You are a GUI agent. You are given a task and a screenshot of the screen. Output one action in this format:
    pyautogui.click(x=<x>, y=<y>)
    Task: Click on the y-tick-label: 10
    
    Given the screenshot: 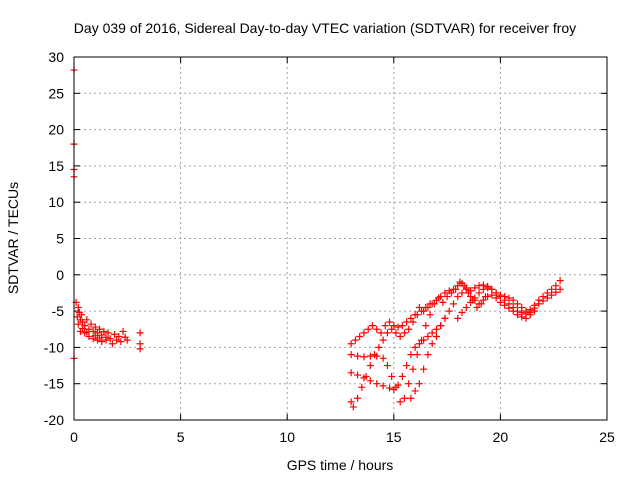 What is the action you would take?
    pyautogui.click(x=56, y=202)
    